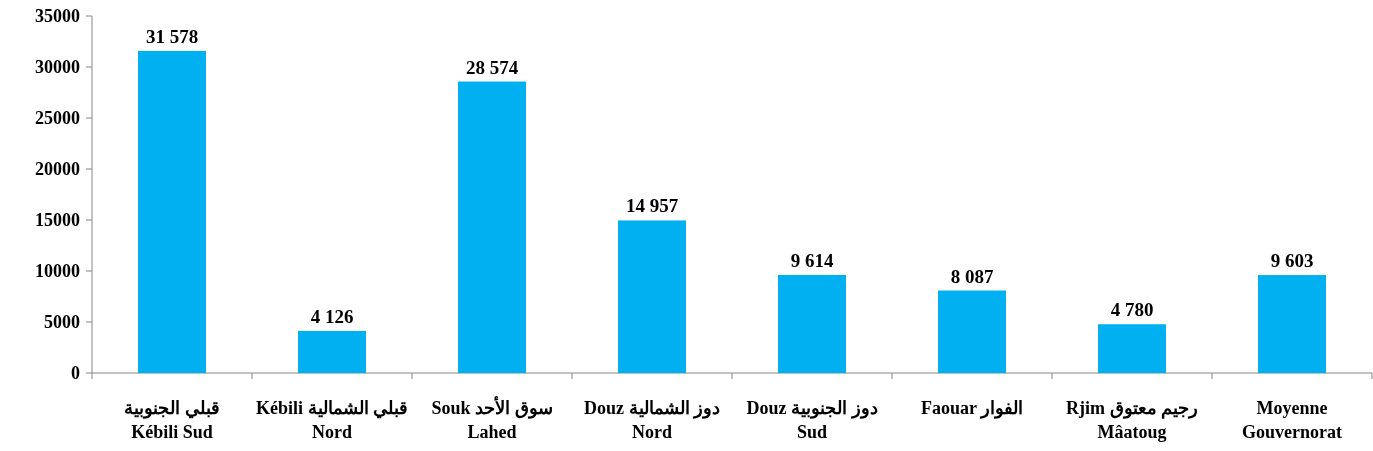 The width and height of the screenshot is (1373, 451). Describe the element at coordinates (332, 316) in the screenshot. I see `data-label: 4 126` at that location.